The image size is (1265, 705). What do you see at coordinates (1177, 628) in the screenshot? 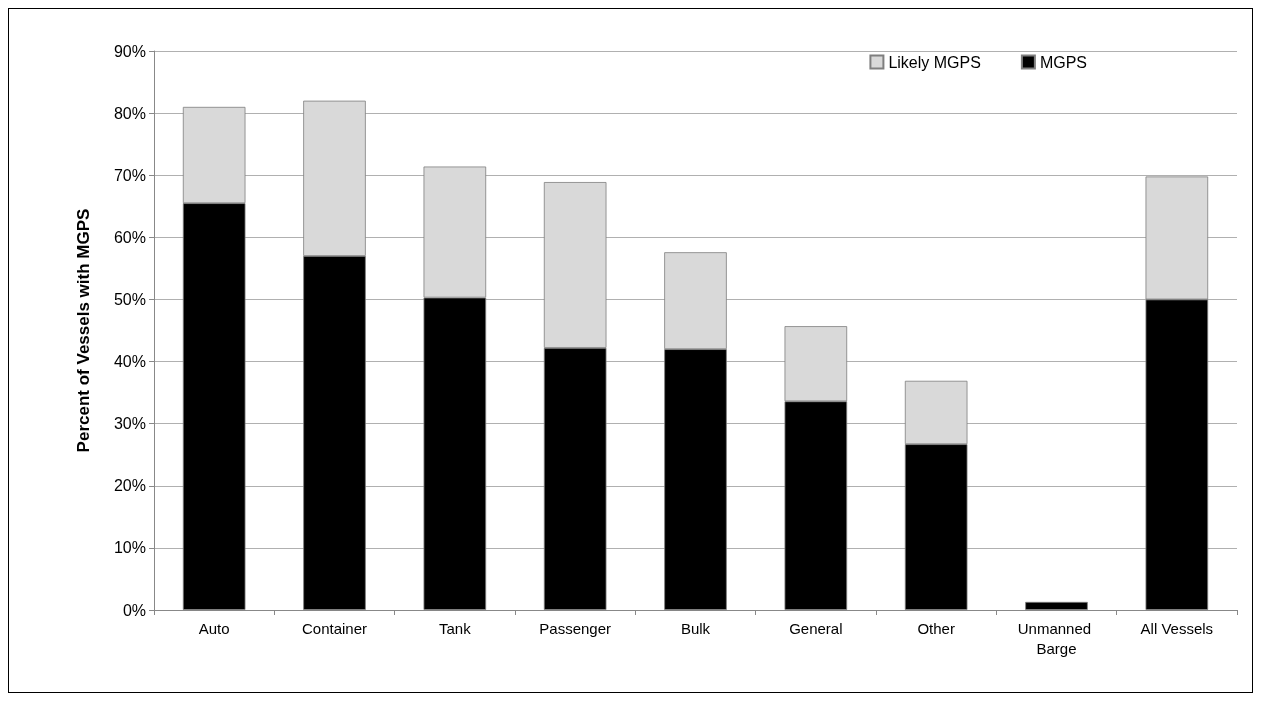
I see `x-tick-label: All Vessels` at bounding box center [1177, 628].